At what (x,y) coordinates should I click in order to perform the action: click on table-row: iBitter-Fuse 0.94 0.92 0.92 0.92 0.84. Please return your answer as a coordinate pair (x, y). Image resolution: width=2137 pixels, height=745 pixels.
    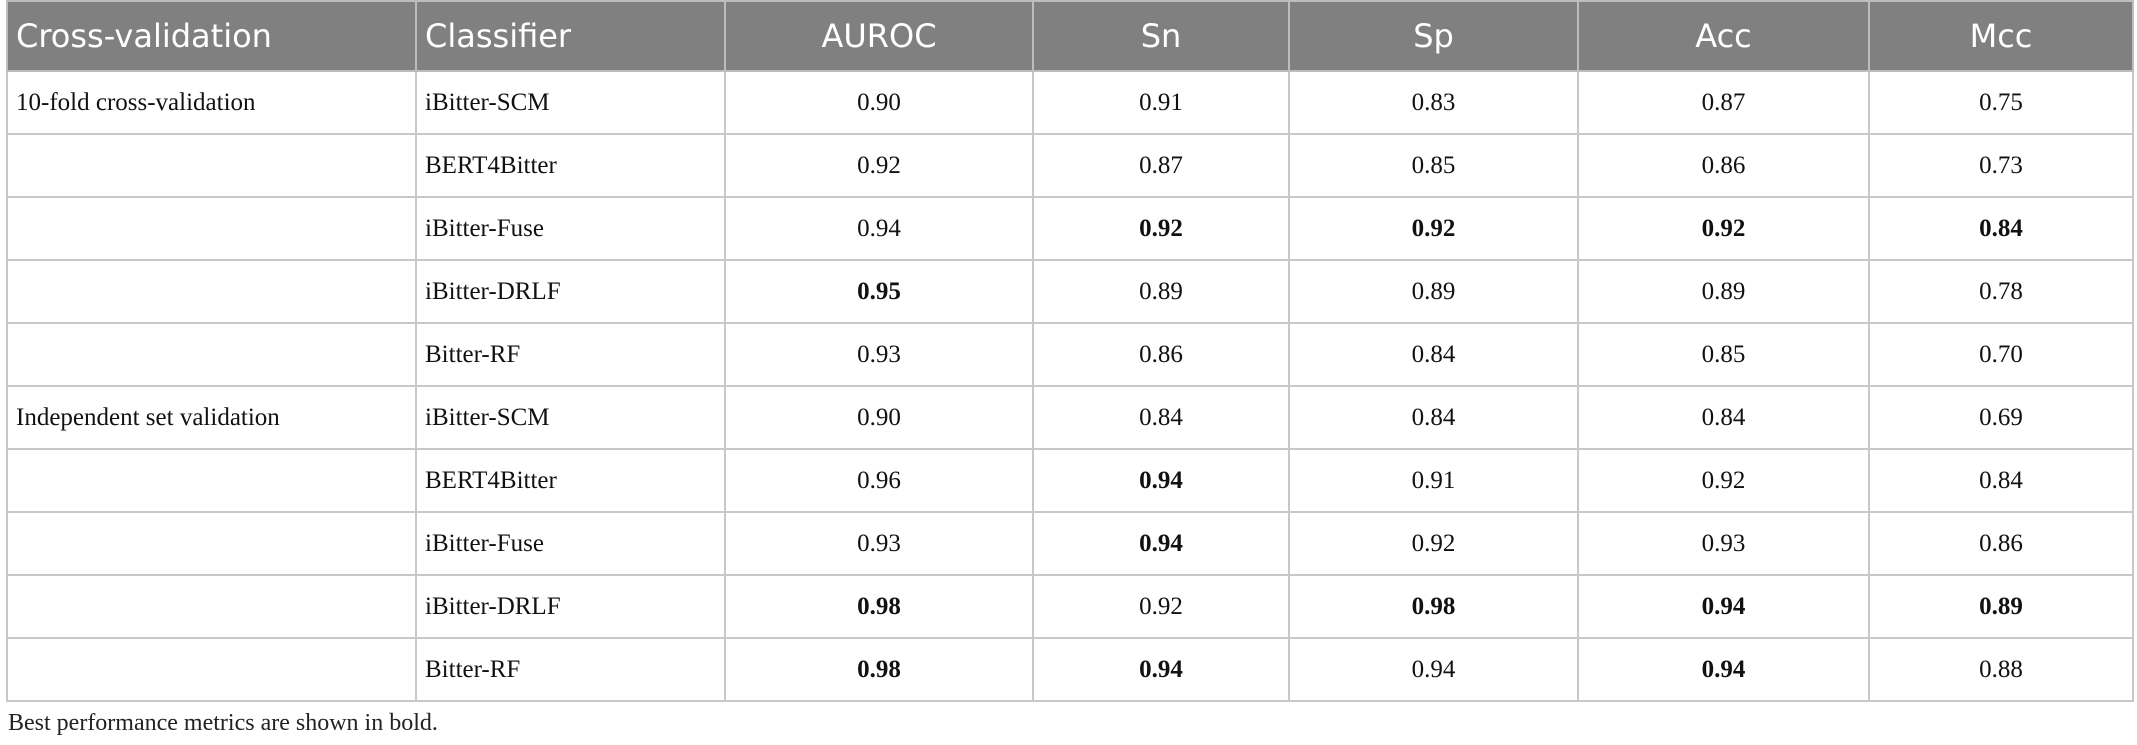
    Looking at the image, I should click on (1070, 228).